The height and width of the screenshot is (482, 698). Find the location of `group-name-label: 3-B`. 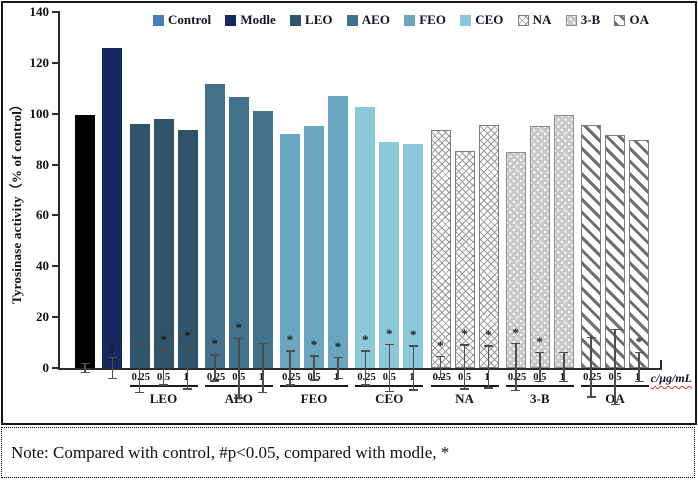

group-name-label: 3-B is located at coordinates (540, 398).